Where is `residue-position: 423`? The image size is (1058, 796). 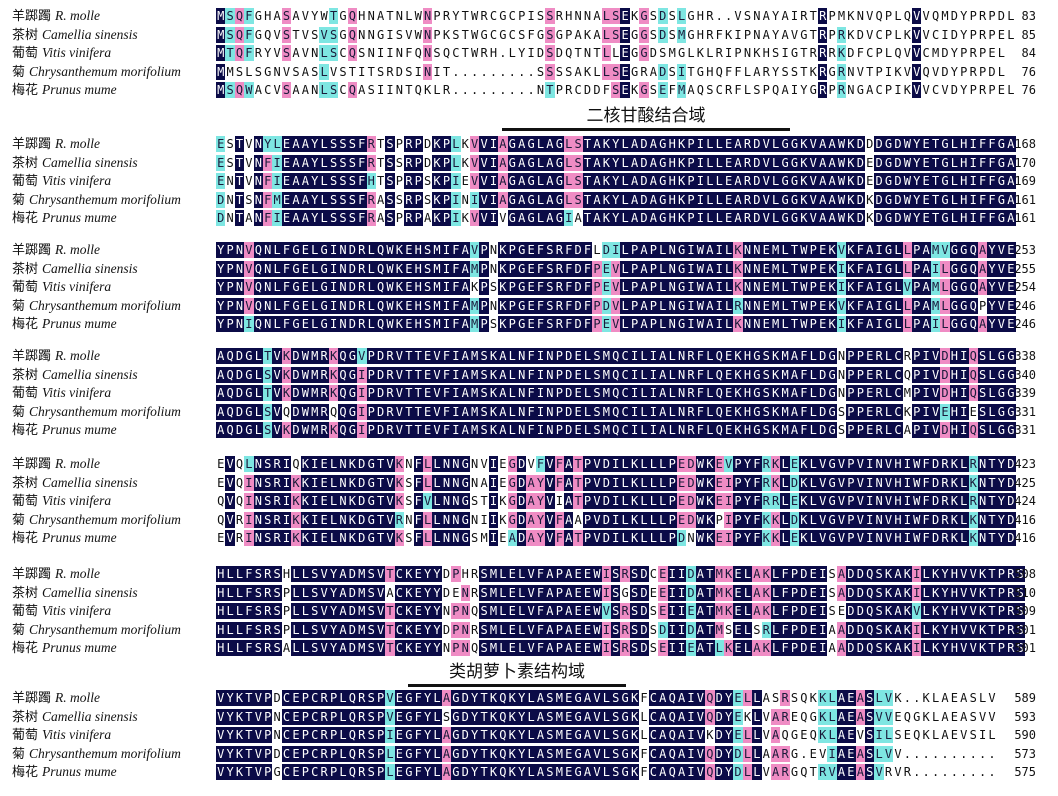 residue-position: 423 is located at coordinates (1025, 464).